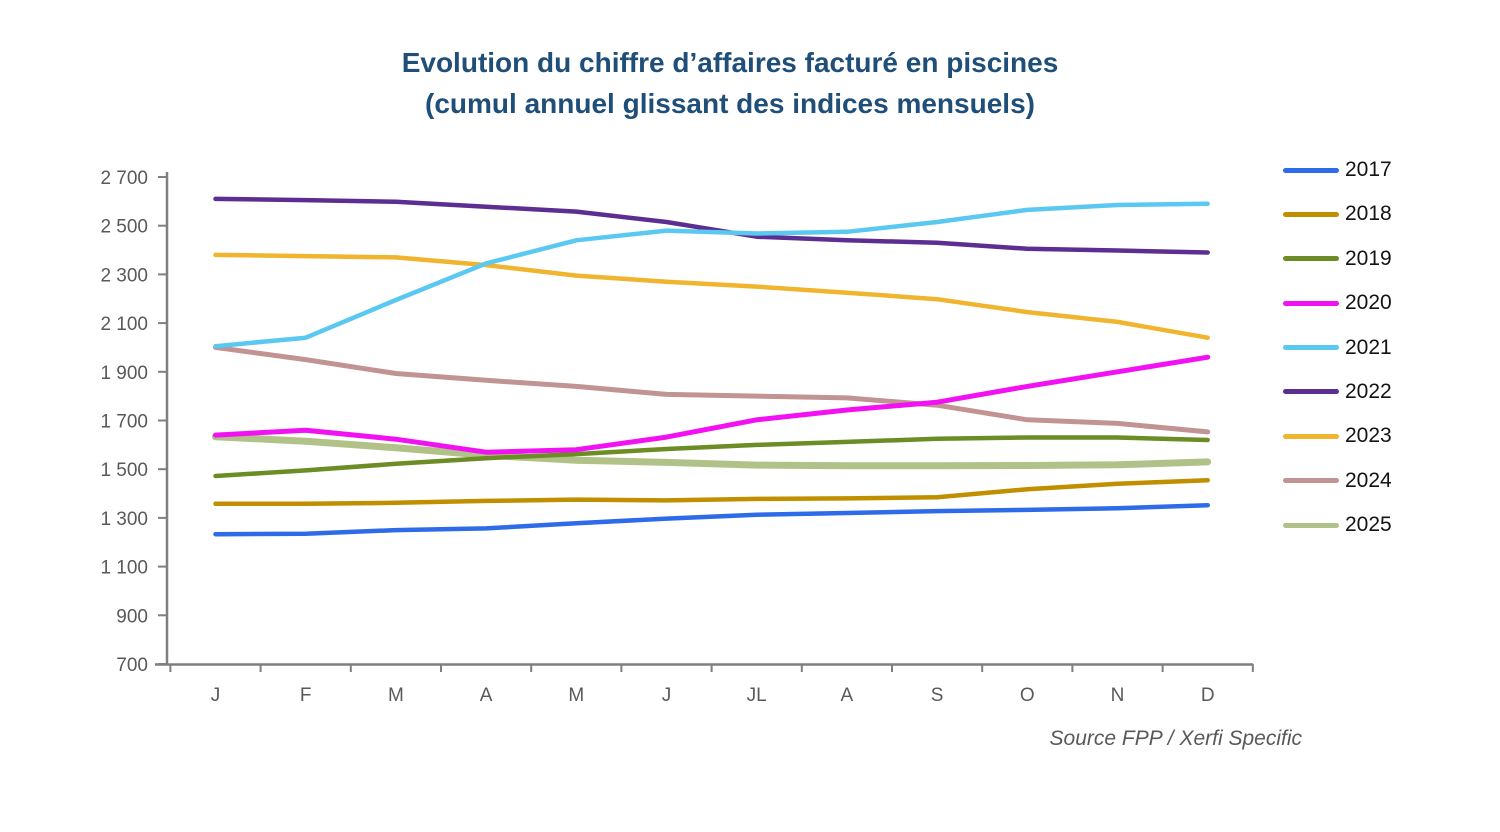 This screenshot has height=832, width=1500. I want to click on y-axis-label: 2 700, so click(124, 178).